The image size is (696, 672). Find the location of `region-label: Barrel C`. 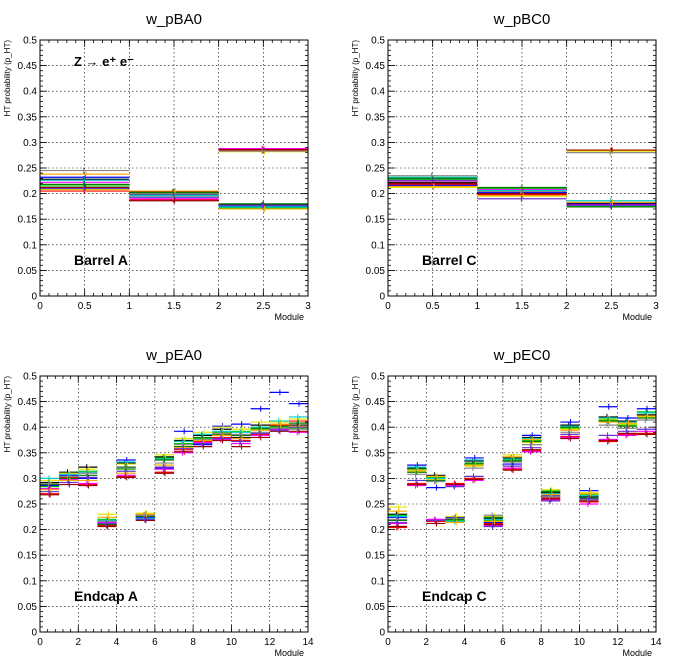

region-label: Barrel C is located at coordinates (449, 260).